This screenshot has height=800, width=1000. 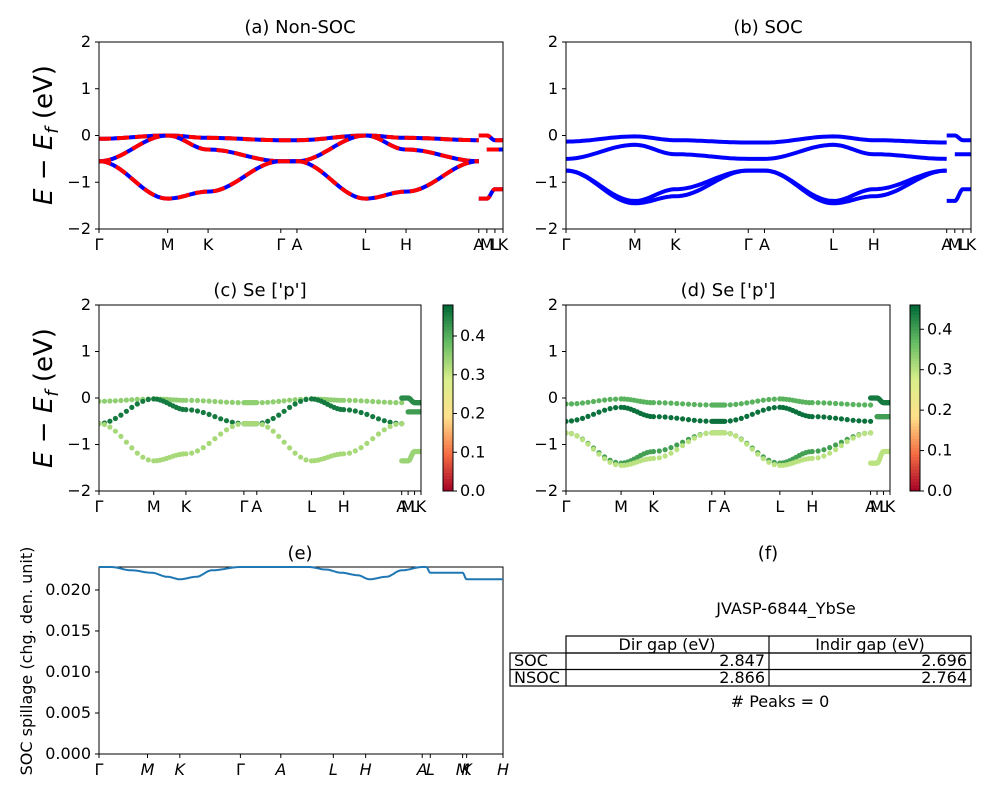 I want to click on panel-a-xtick-label: M, so click(x=168, y=244).